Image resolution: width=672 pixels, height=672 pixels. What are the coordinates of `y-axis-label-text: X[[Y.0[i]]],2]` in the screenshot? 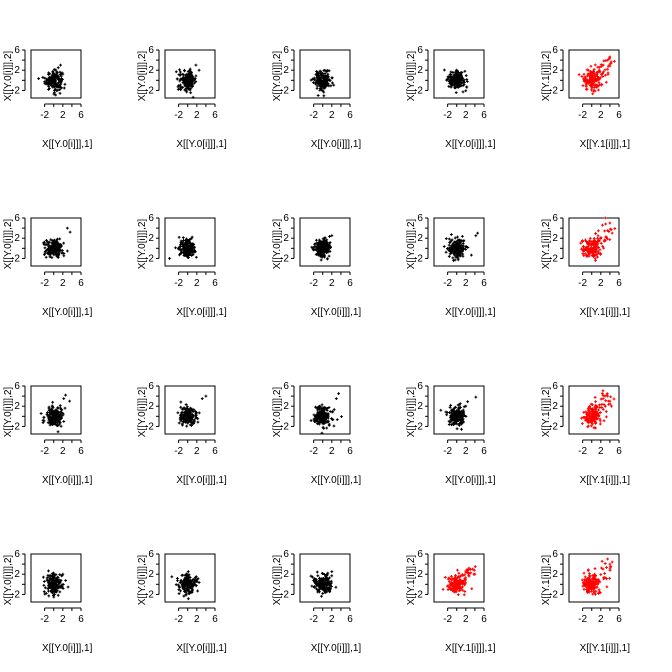 It's located at (143, 76).